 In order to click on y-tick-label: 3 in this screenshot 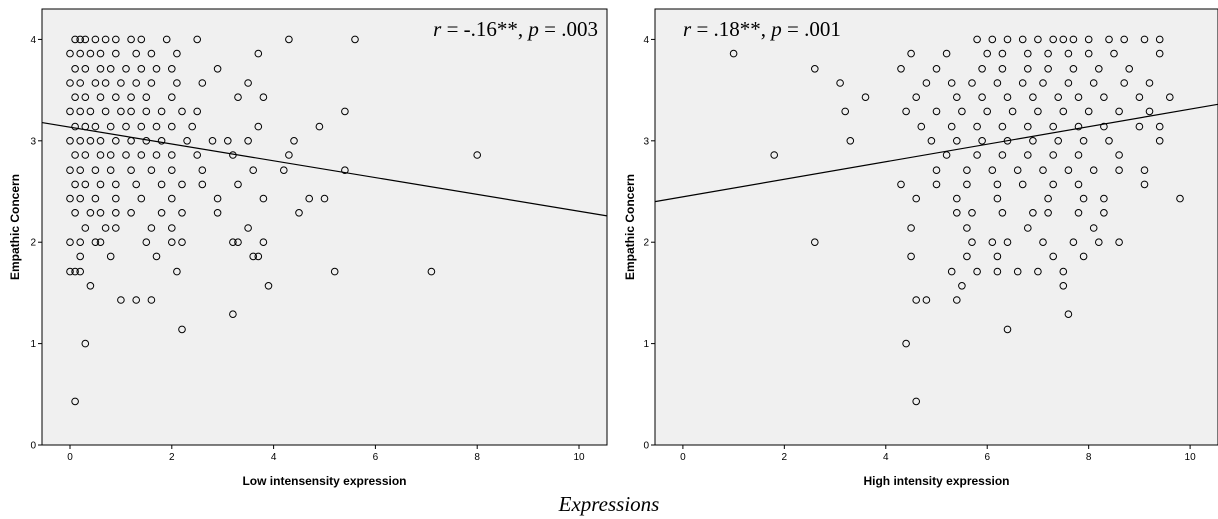, I will do `click(33, 141)`.